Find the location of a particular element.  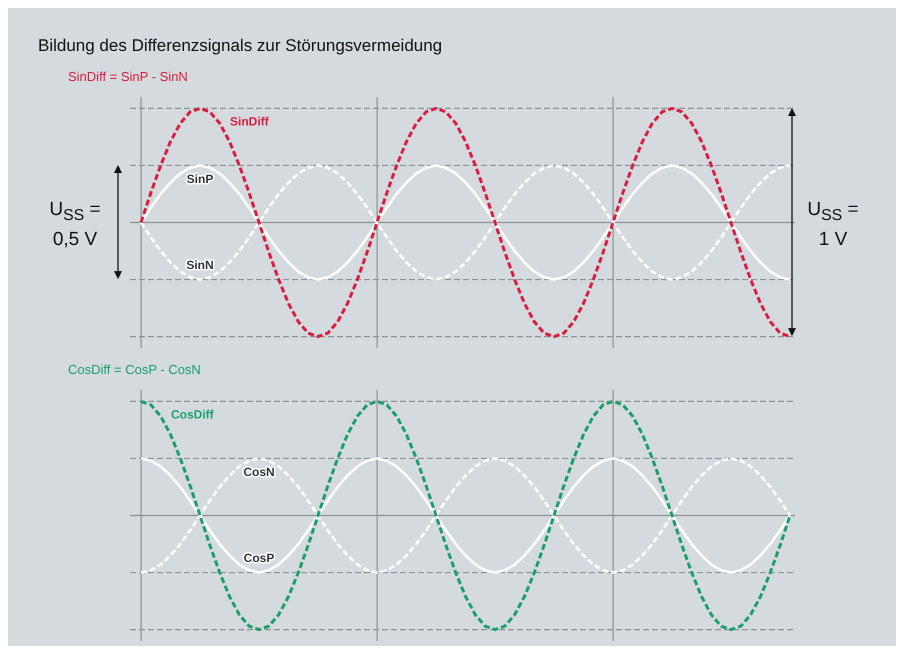

series-label: CosDiff is located at coordinates (193, 415).